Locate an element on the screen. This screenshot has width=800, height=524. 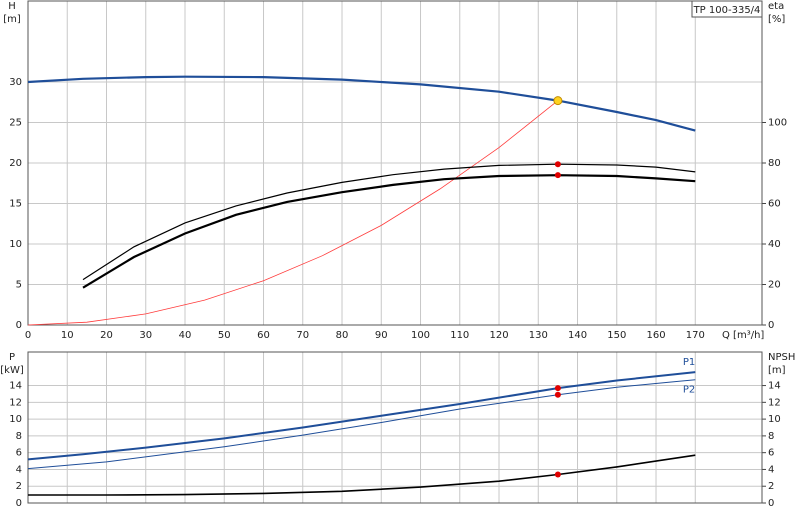
y-tick-label: 12 is located at coordinates (15, 402).